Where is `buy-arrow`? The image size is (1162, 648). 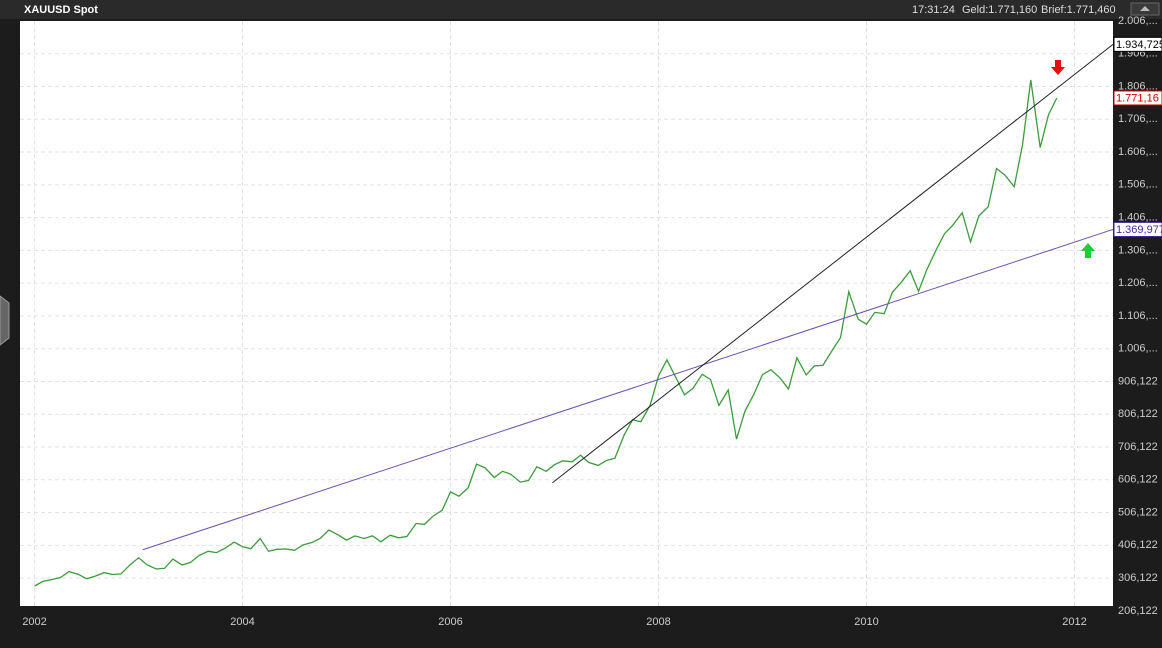
buy-arrow is located at coordinates (1088, 250).